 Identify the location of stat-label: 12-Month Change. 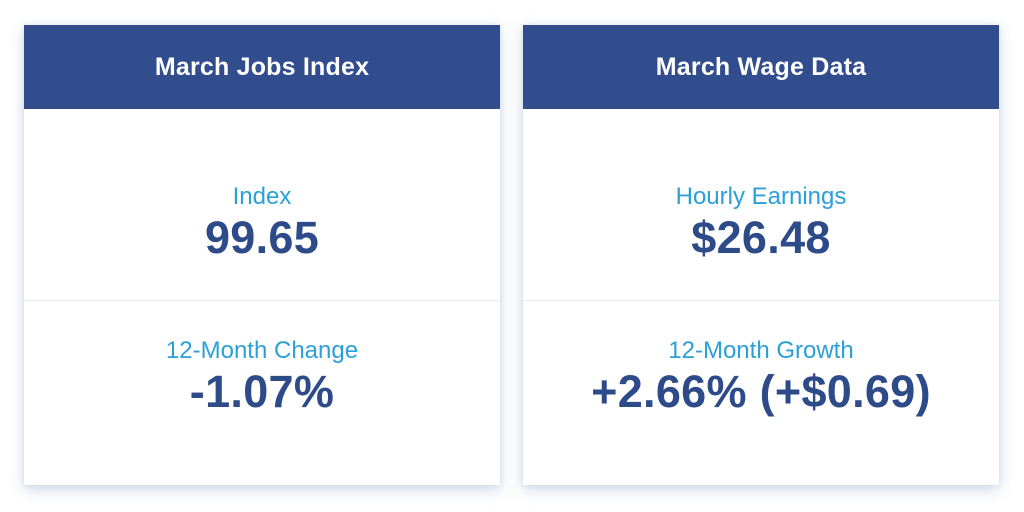
(262, 350).